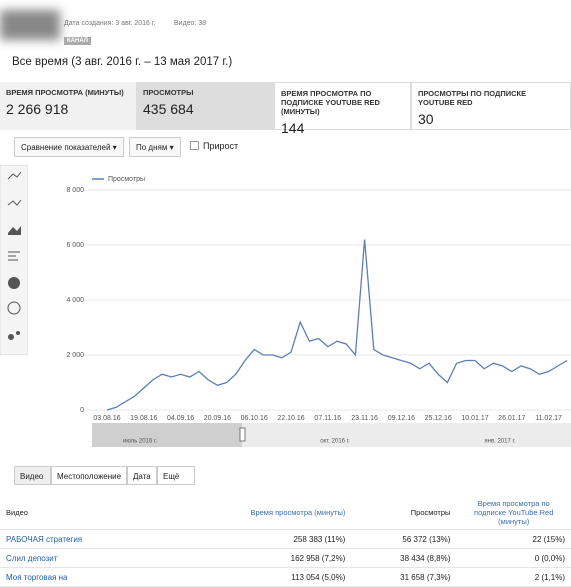  I want to click on compare-button: Сравнение показателей ▾, so click(69, 147).